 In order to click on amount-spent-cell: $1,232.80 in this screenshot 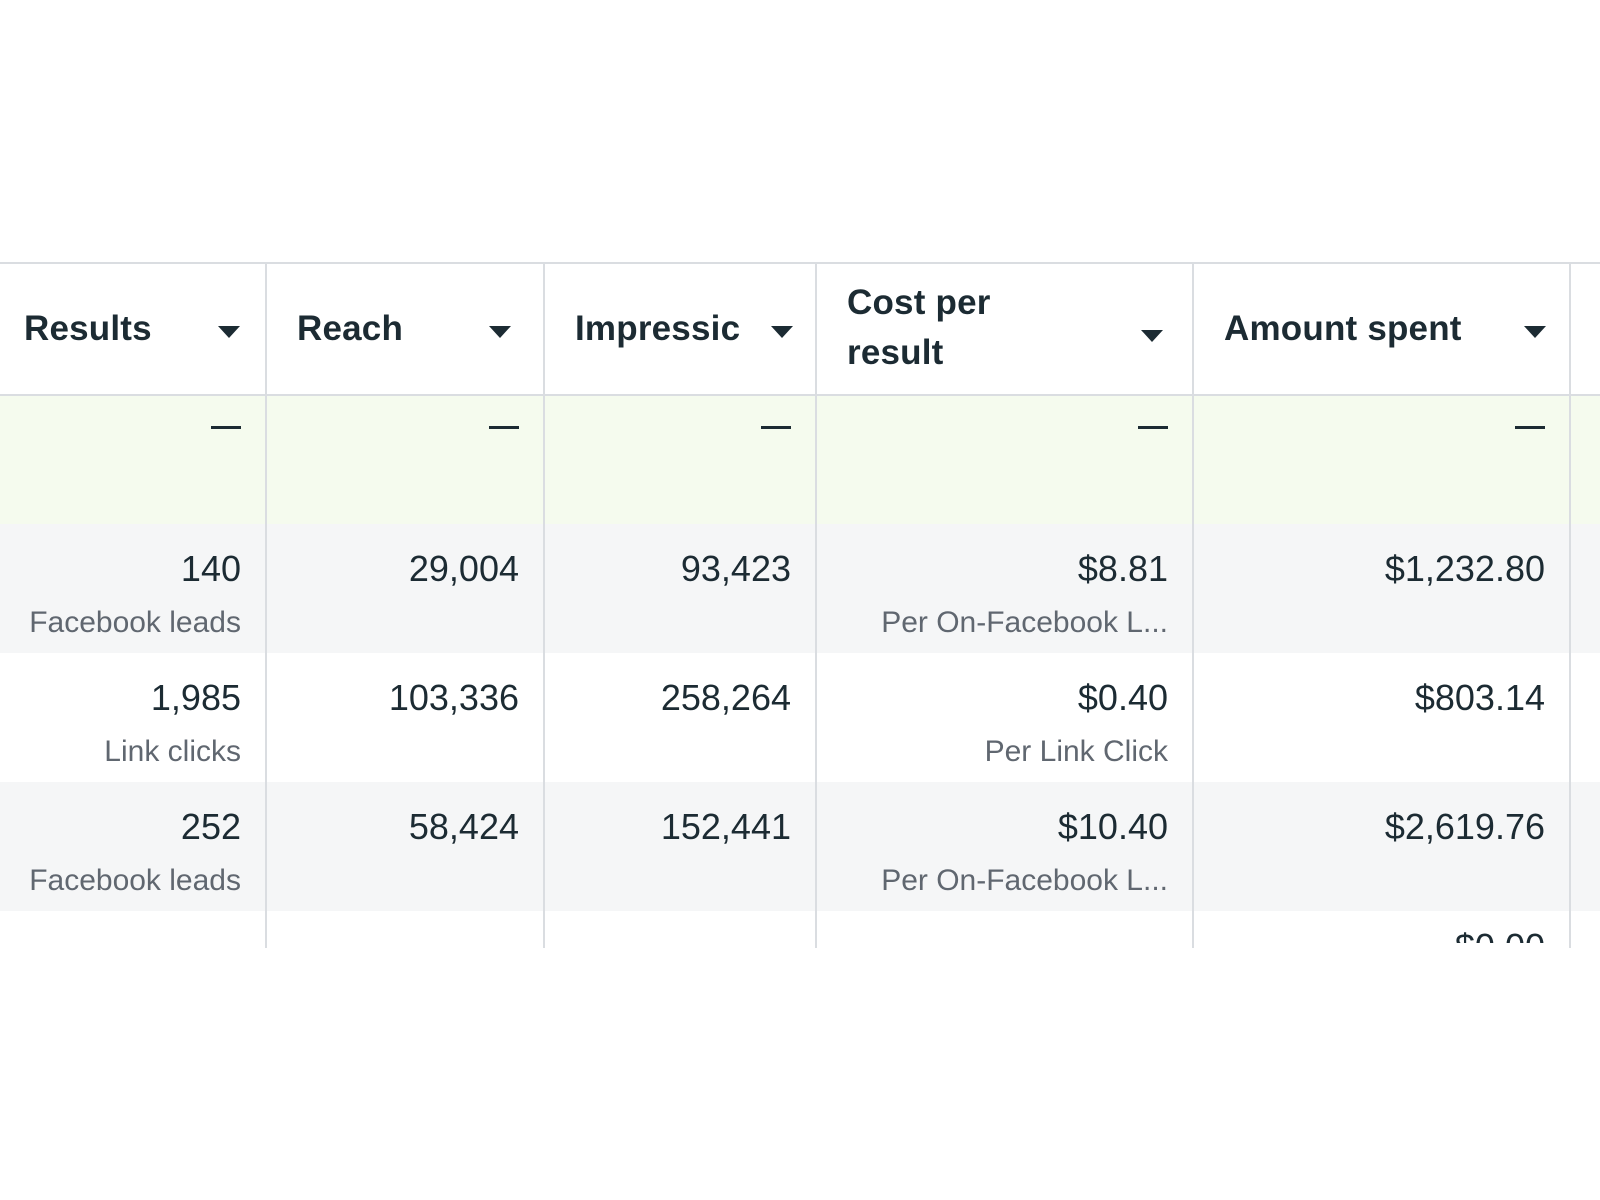, I will do `click(1382, 588)`.